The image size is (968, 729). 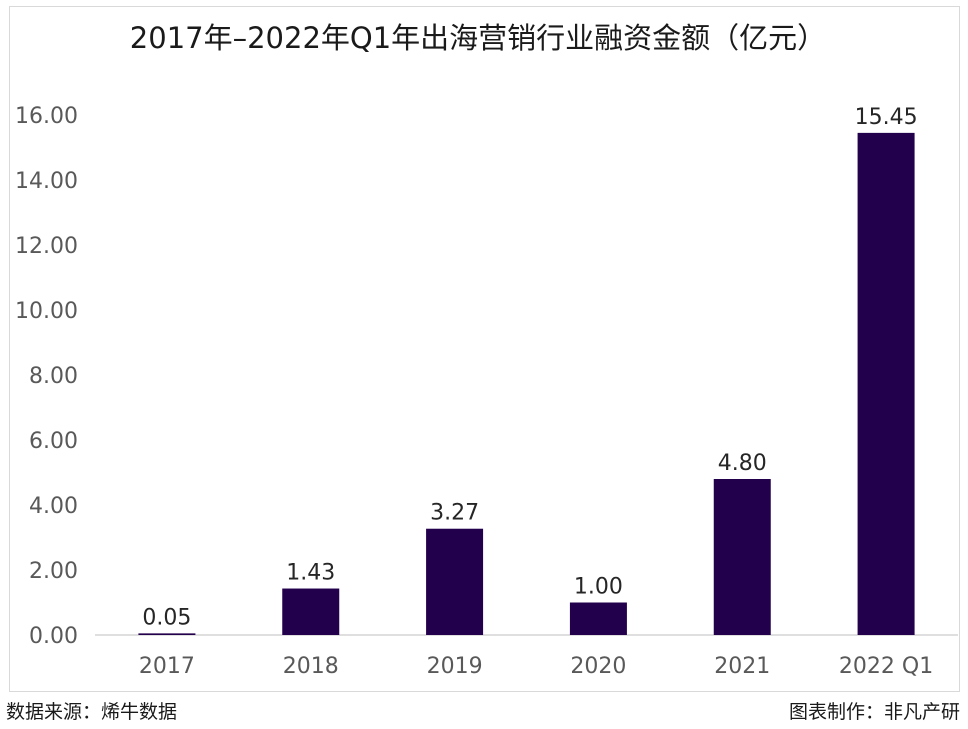 I want to click on x-axis: 2017 2018 2019 2020 2021 2022 Q1, so click(x=526, y=656).